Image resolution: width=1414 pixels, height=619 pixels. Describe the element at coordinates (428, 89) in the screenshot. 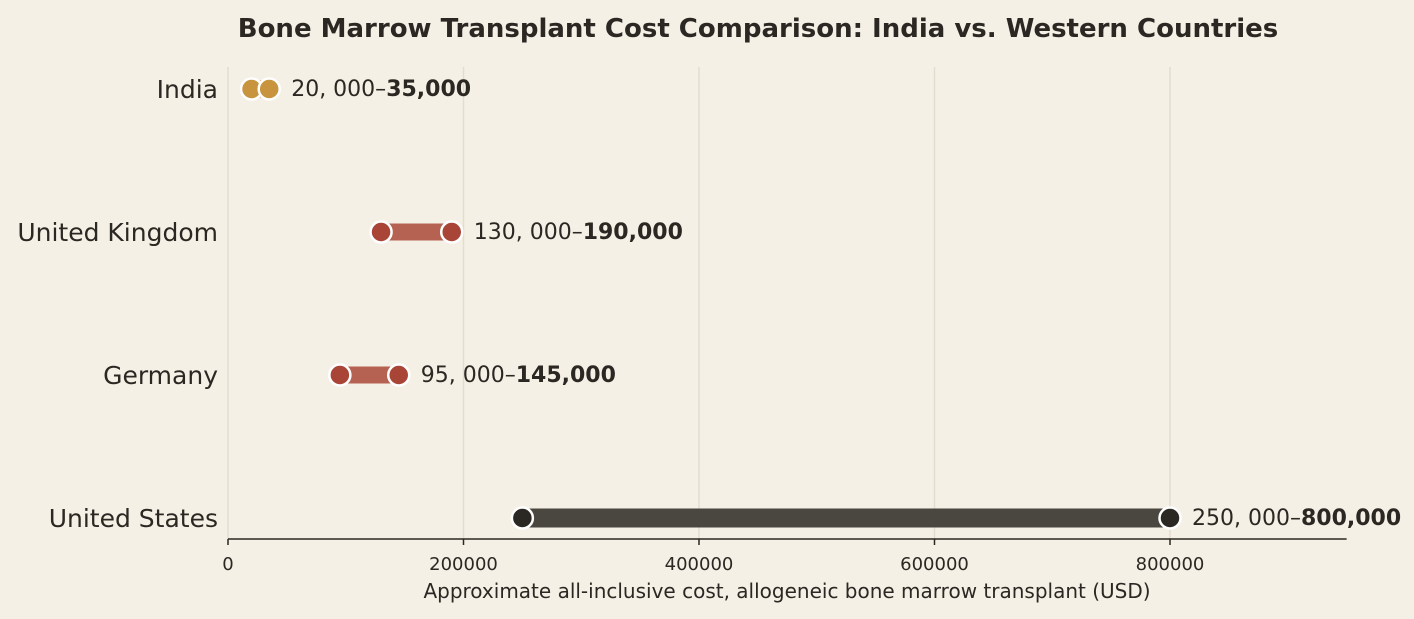

I see `range-label-high: 35,000` at that location.